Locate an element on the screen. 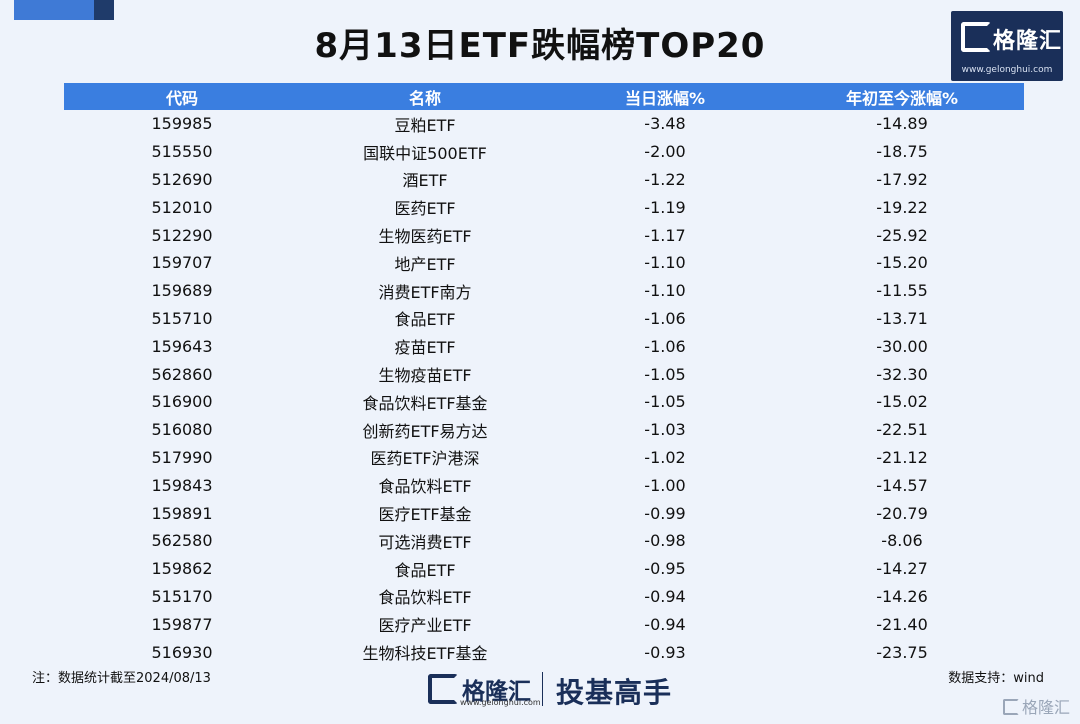 The width and height of the screenshot is (1080, 724). cell-daily-change: -1.05 is located at coordinates (665, 402).